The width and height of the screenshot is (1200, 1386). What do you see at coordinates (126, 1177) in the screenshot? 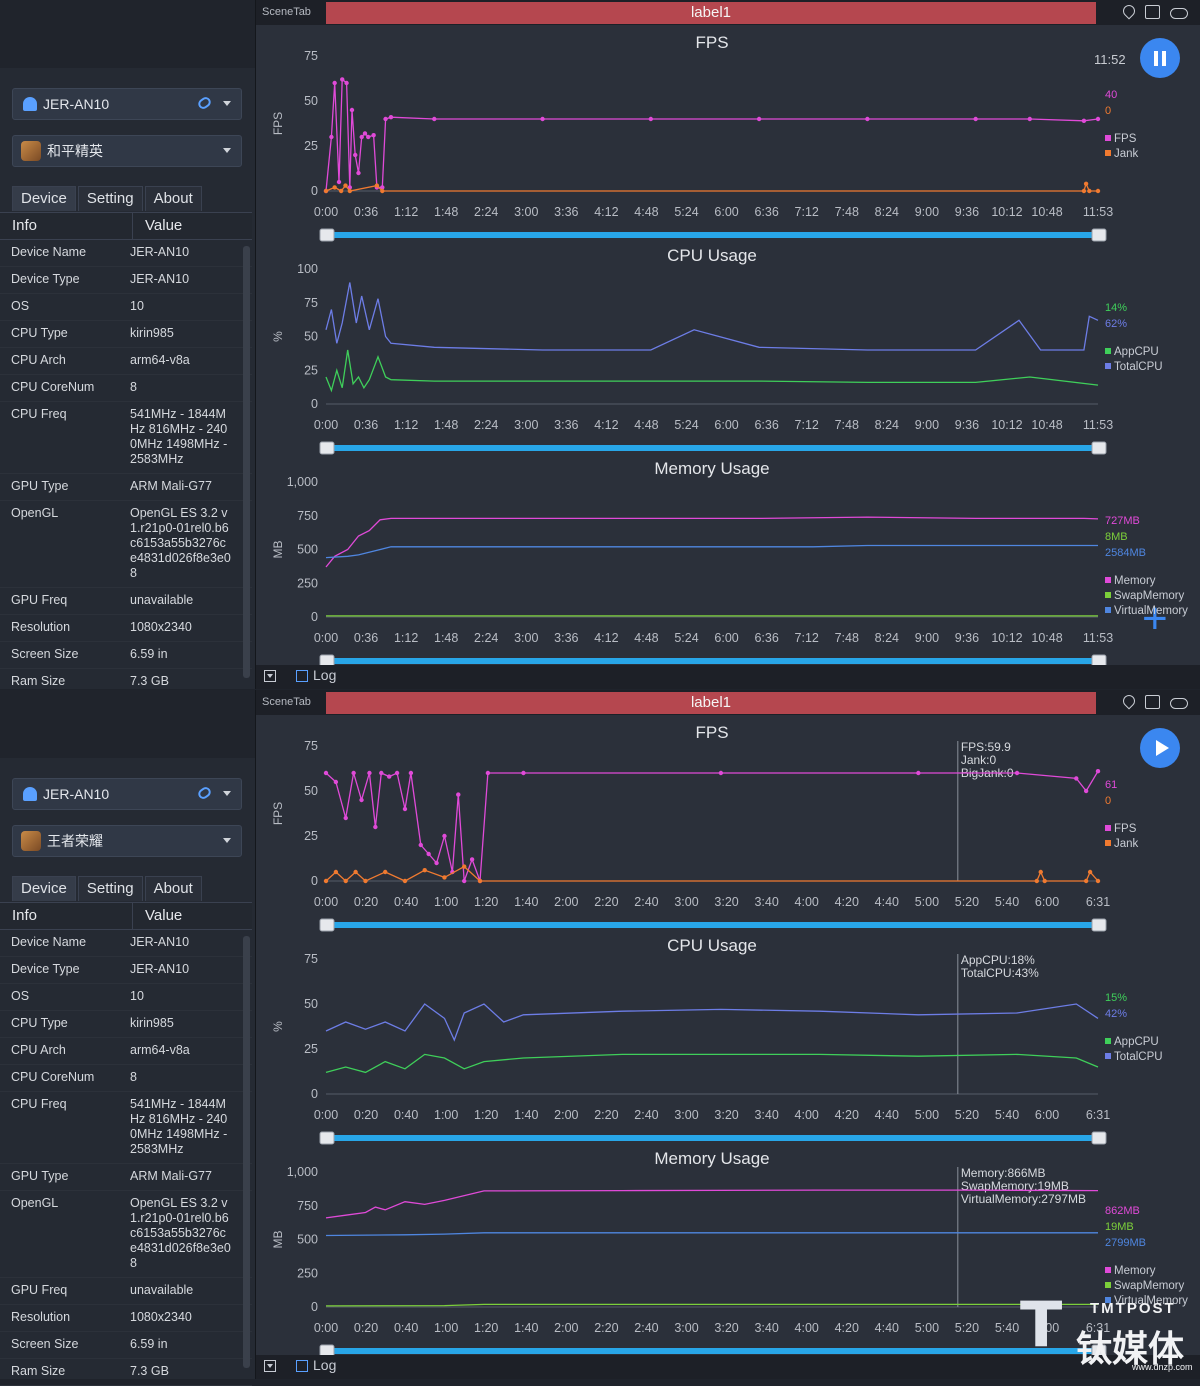
I see `table-row: GPU Type ARM Mali-G77` at bounding box center [126, 1177].